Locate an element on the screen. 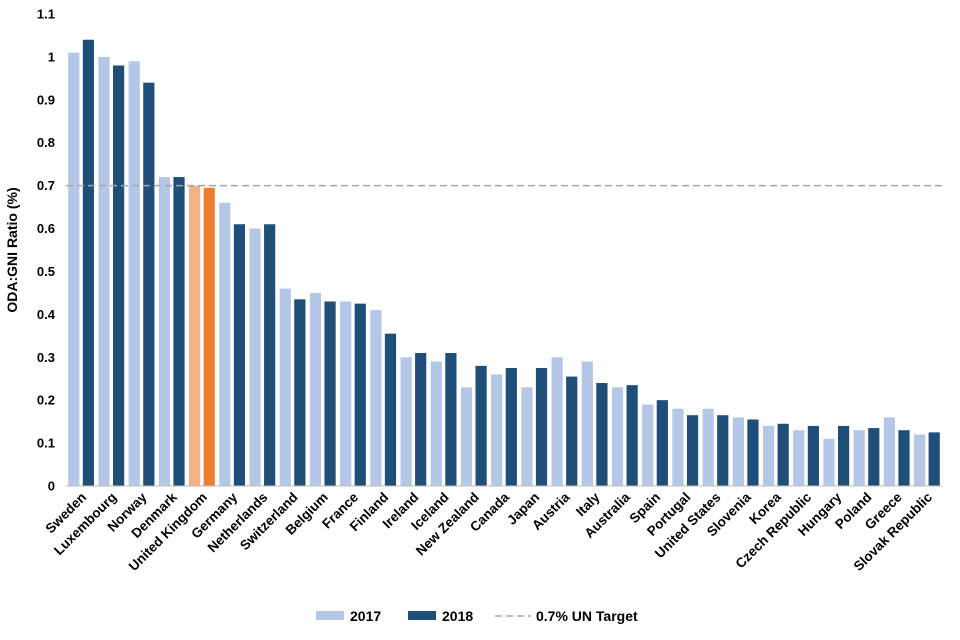  y-tick-label: 0.9 is located at coordinates (46, 99).